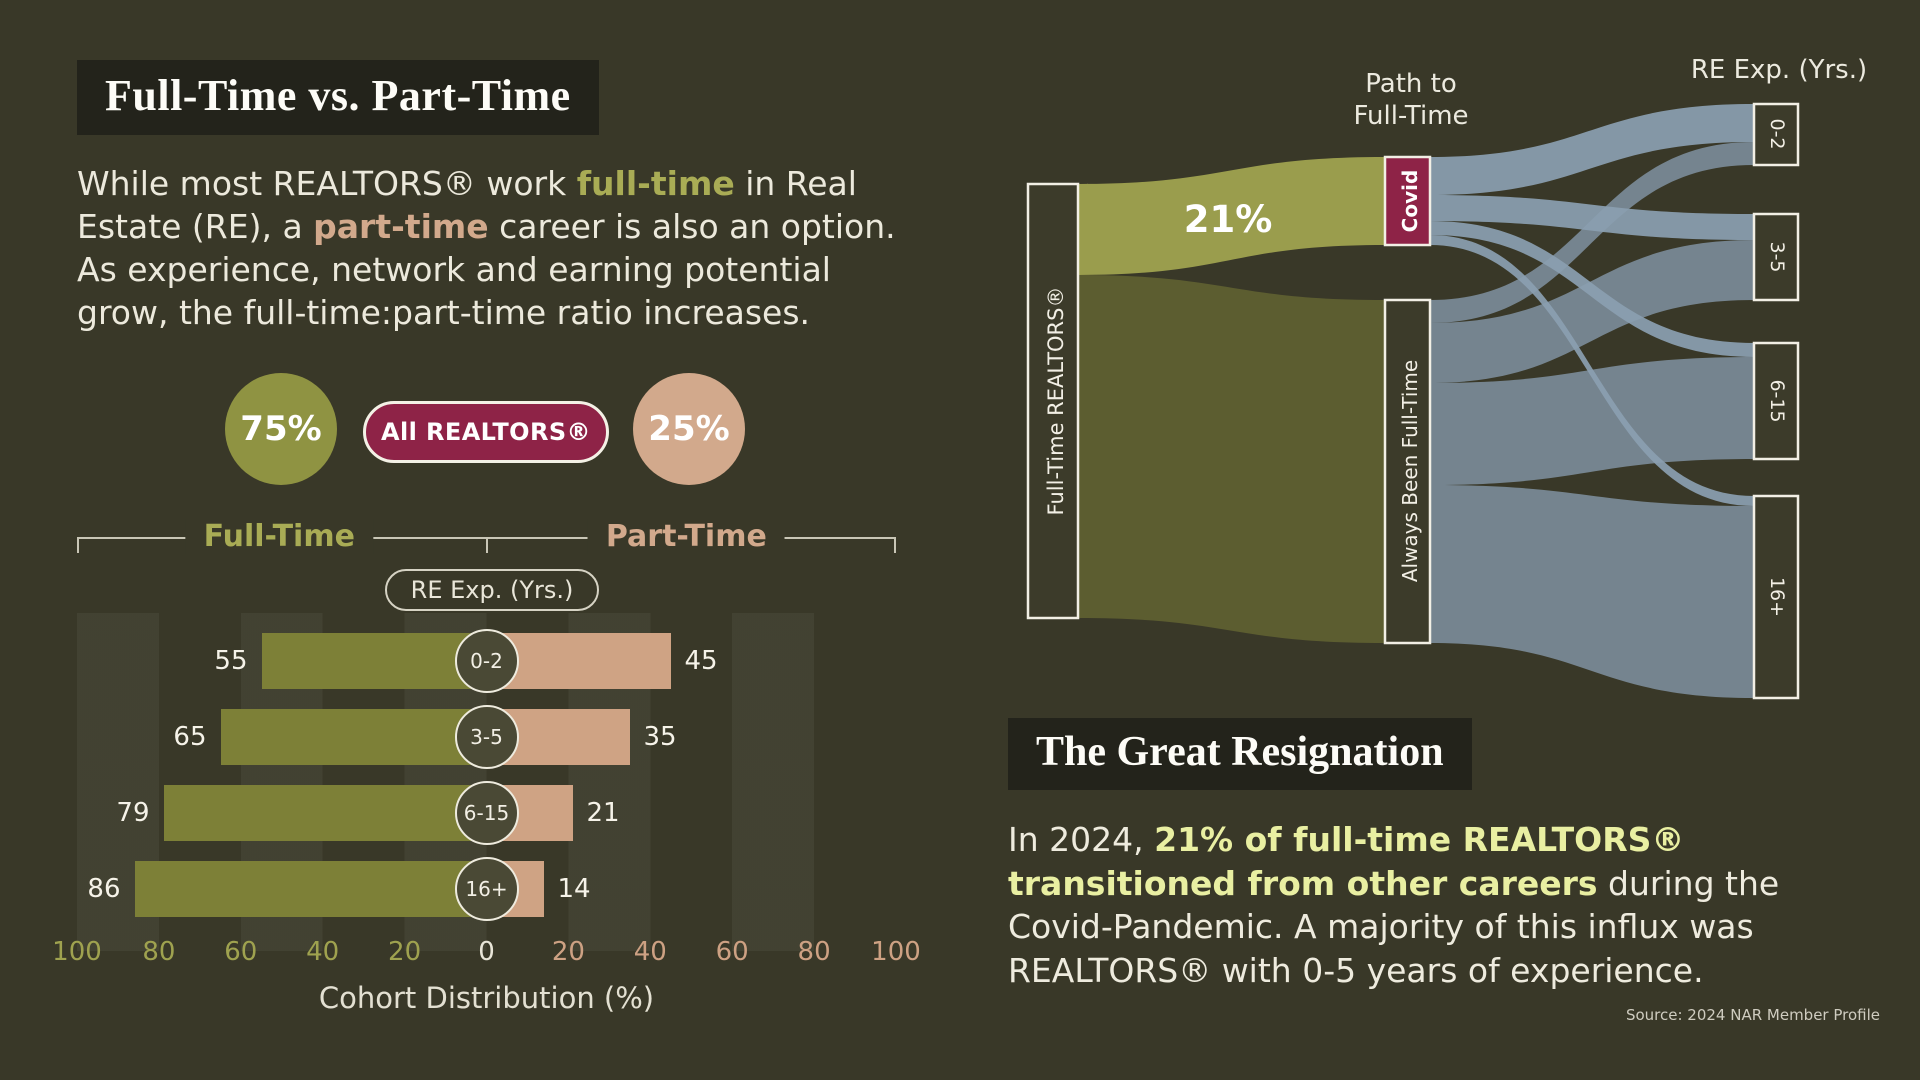  Describe the element at coordinates (895, 544) in the screenshot. I see `bracket-tick-right` at that location.